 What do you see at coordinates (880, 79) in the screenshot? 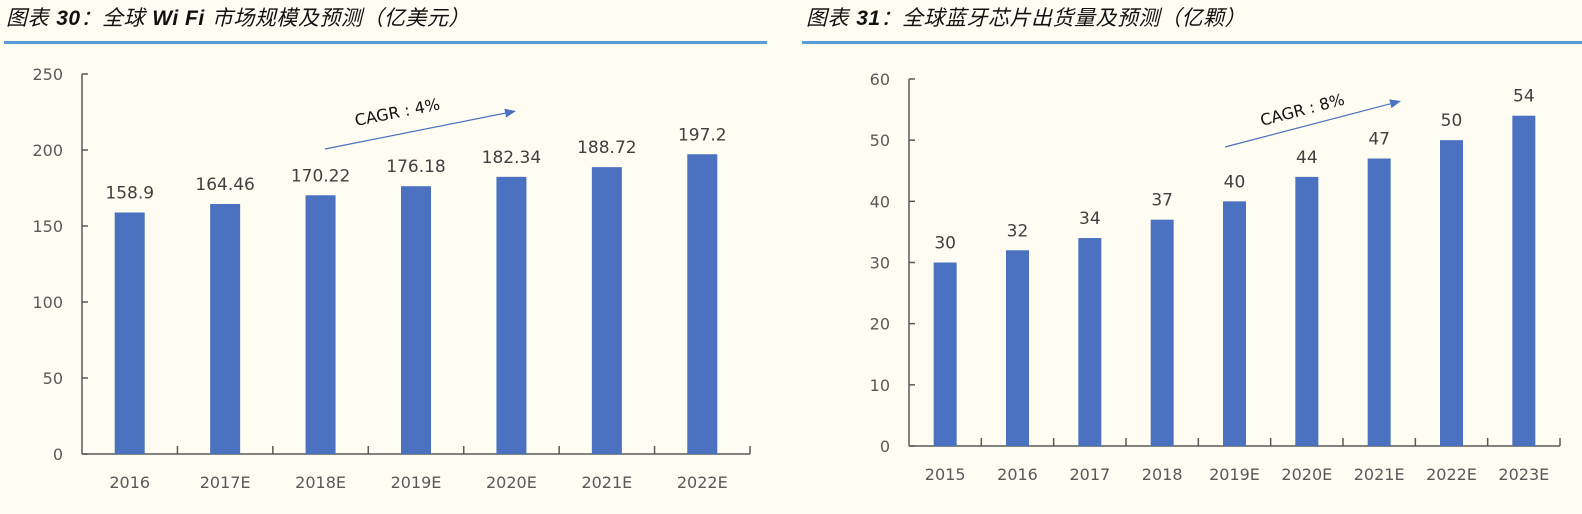
I see `y-tick-label: 60` at bounding box center [880, 79].